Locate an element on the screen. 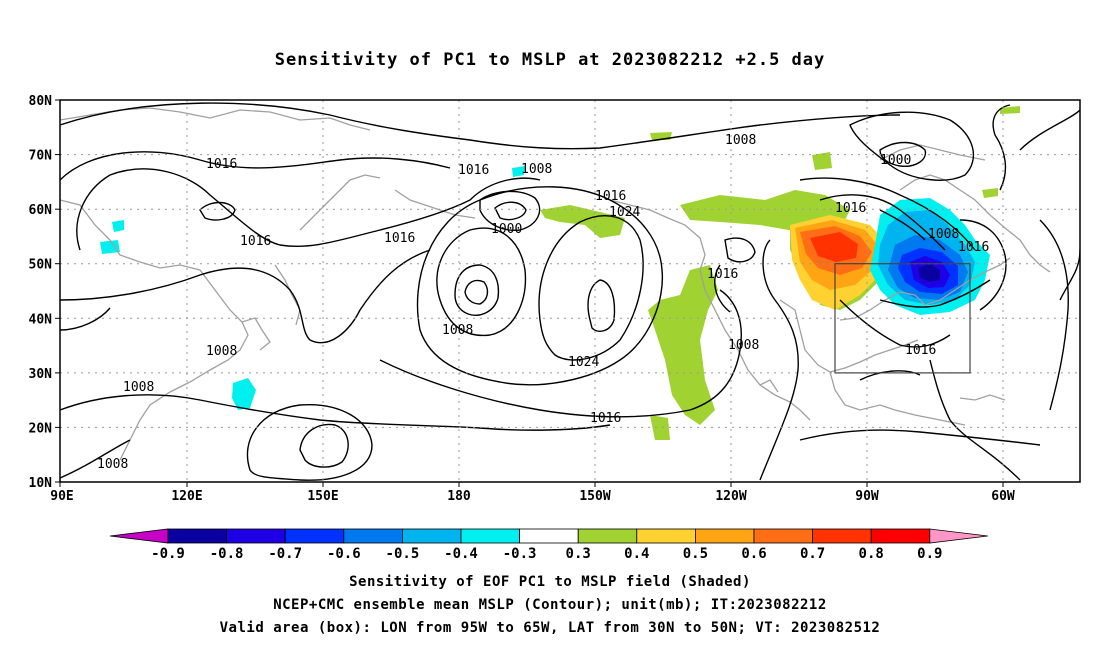 The image size is (1100, 650). shade-green-labrador is located at coordinates (990, 193).